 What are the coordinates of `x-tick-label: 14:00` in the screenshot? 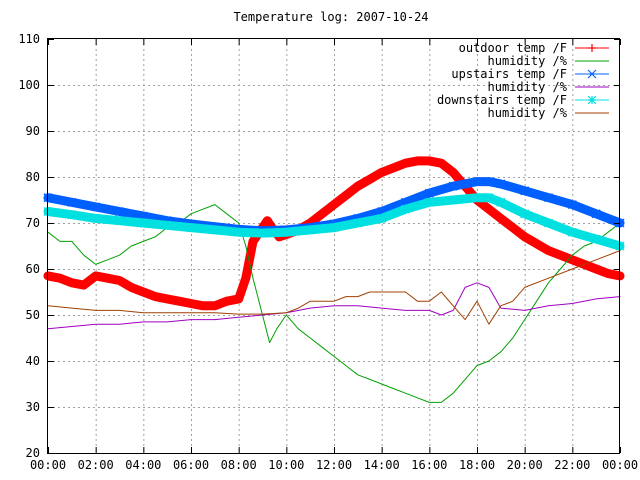 It's located at (382, 465).